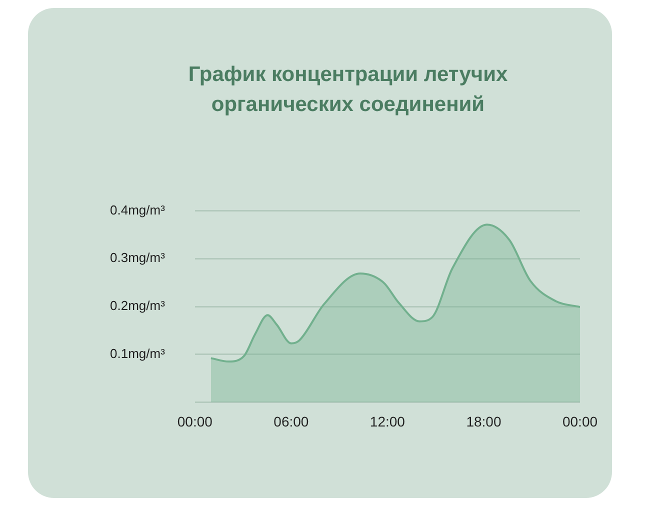  Describe the element at coordinates (291, 421) in the screenshot. I see `x-tick-label: 06:00` at that location.